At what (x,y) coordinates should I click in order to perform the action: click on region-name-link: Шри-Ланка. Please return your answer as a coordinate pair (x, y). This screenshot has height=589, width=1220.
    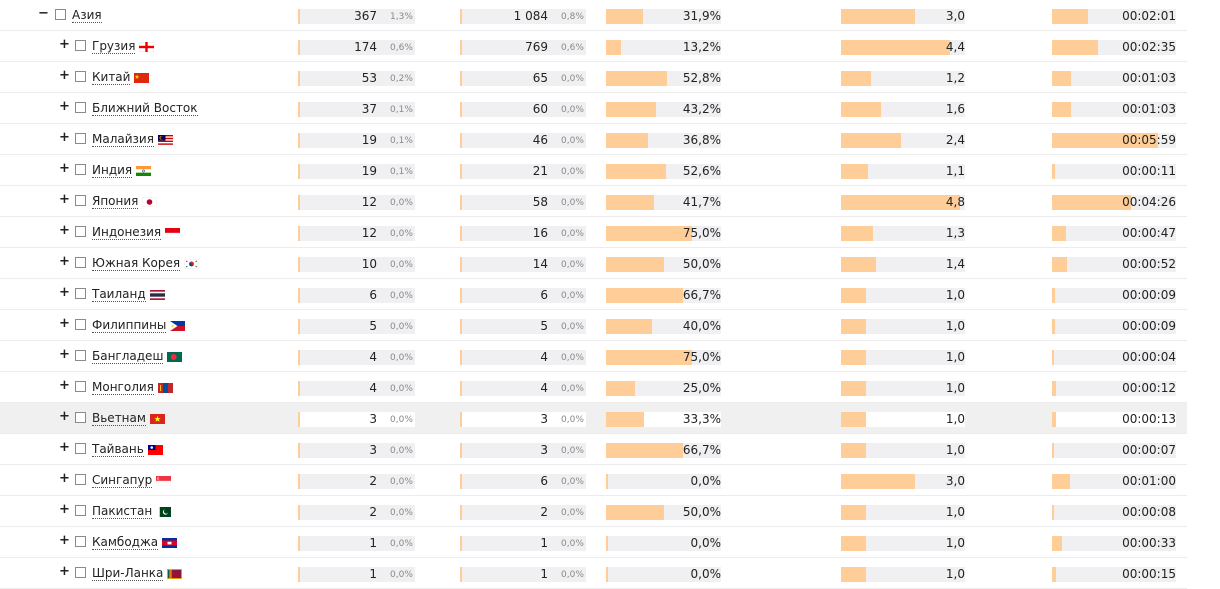
    Looking at the image, I should click on (128, 573).